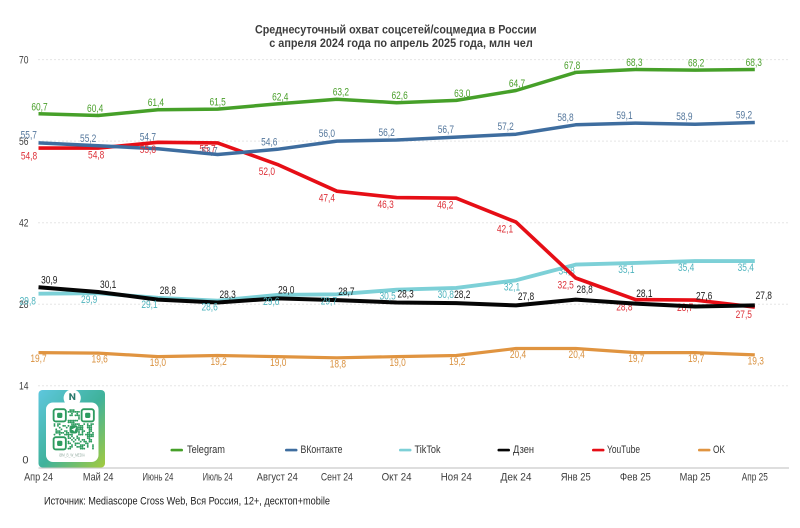  Describe the element at coordinates (98, 478) in the screenshot. I see `svg-text: Май 24` at that location.